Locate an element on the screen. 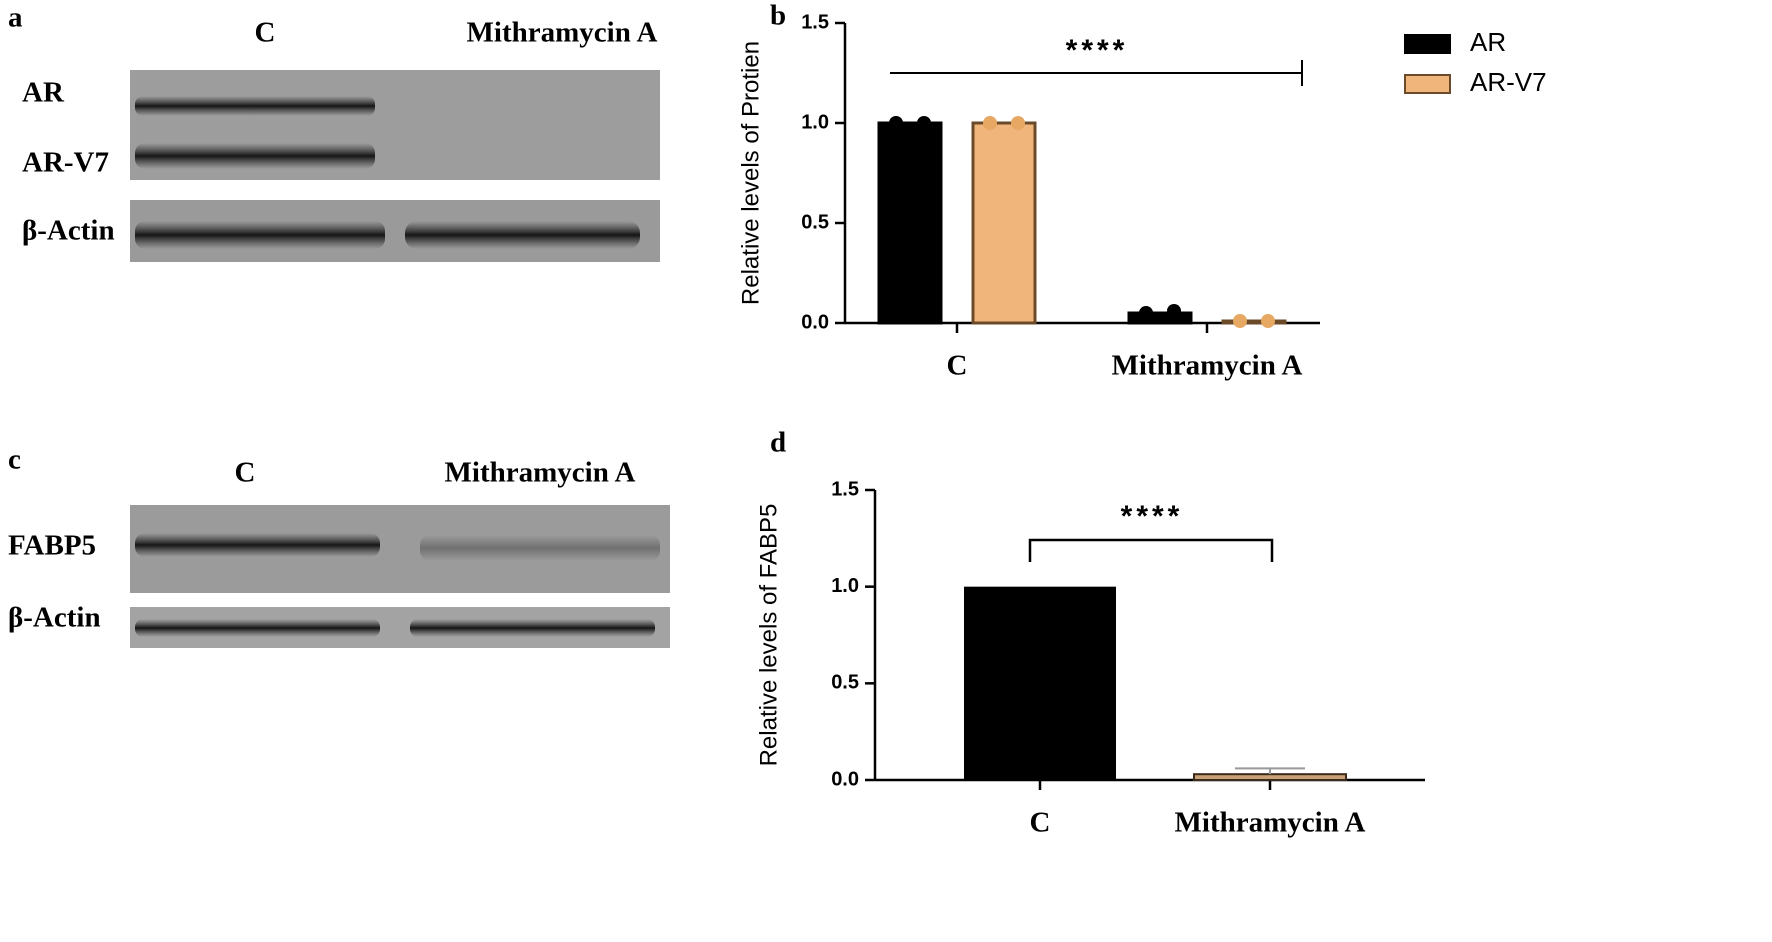 The height and width of the screenshot is (942, 1772). row-label: FABP5 is located at coordinates (52, 546).